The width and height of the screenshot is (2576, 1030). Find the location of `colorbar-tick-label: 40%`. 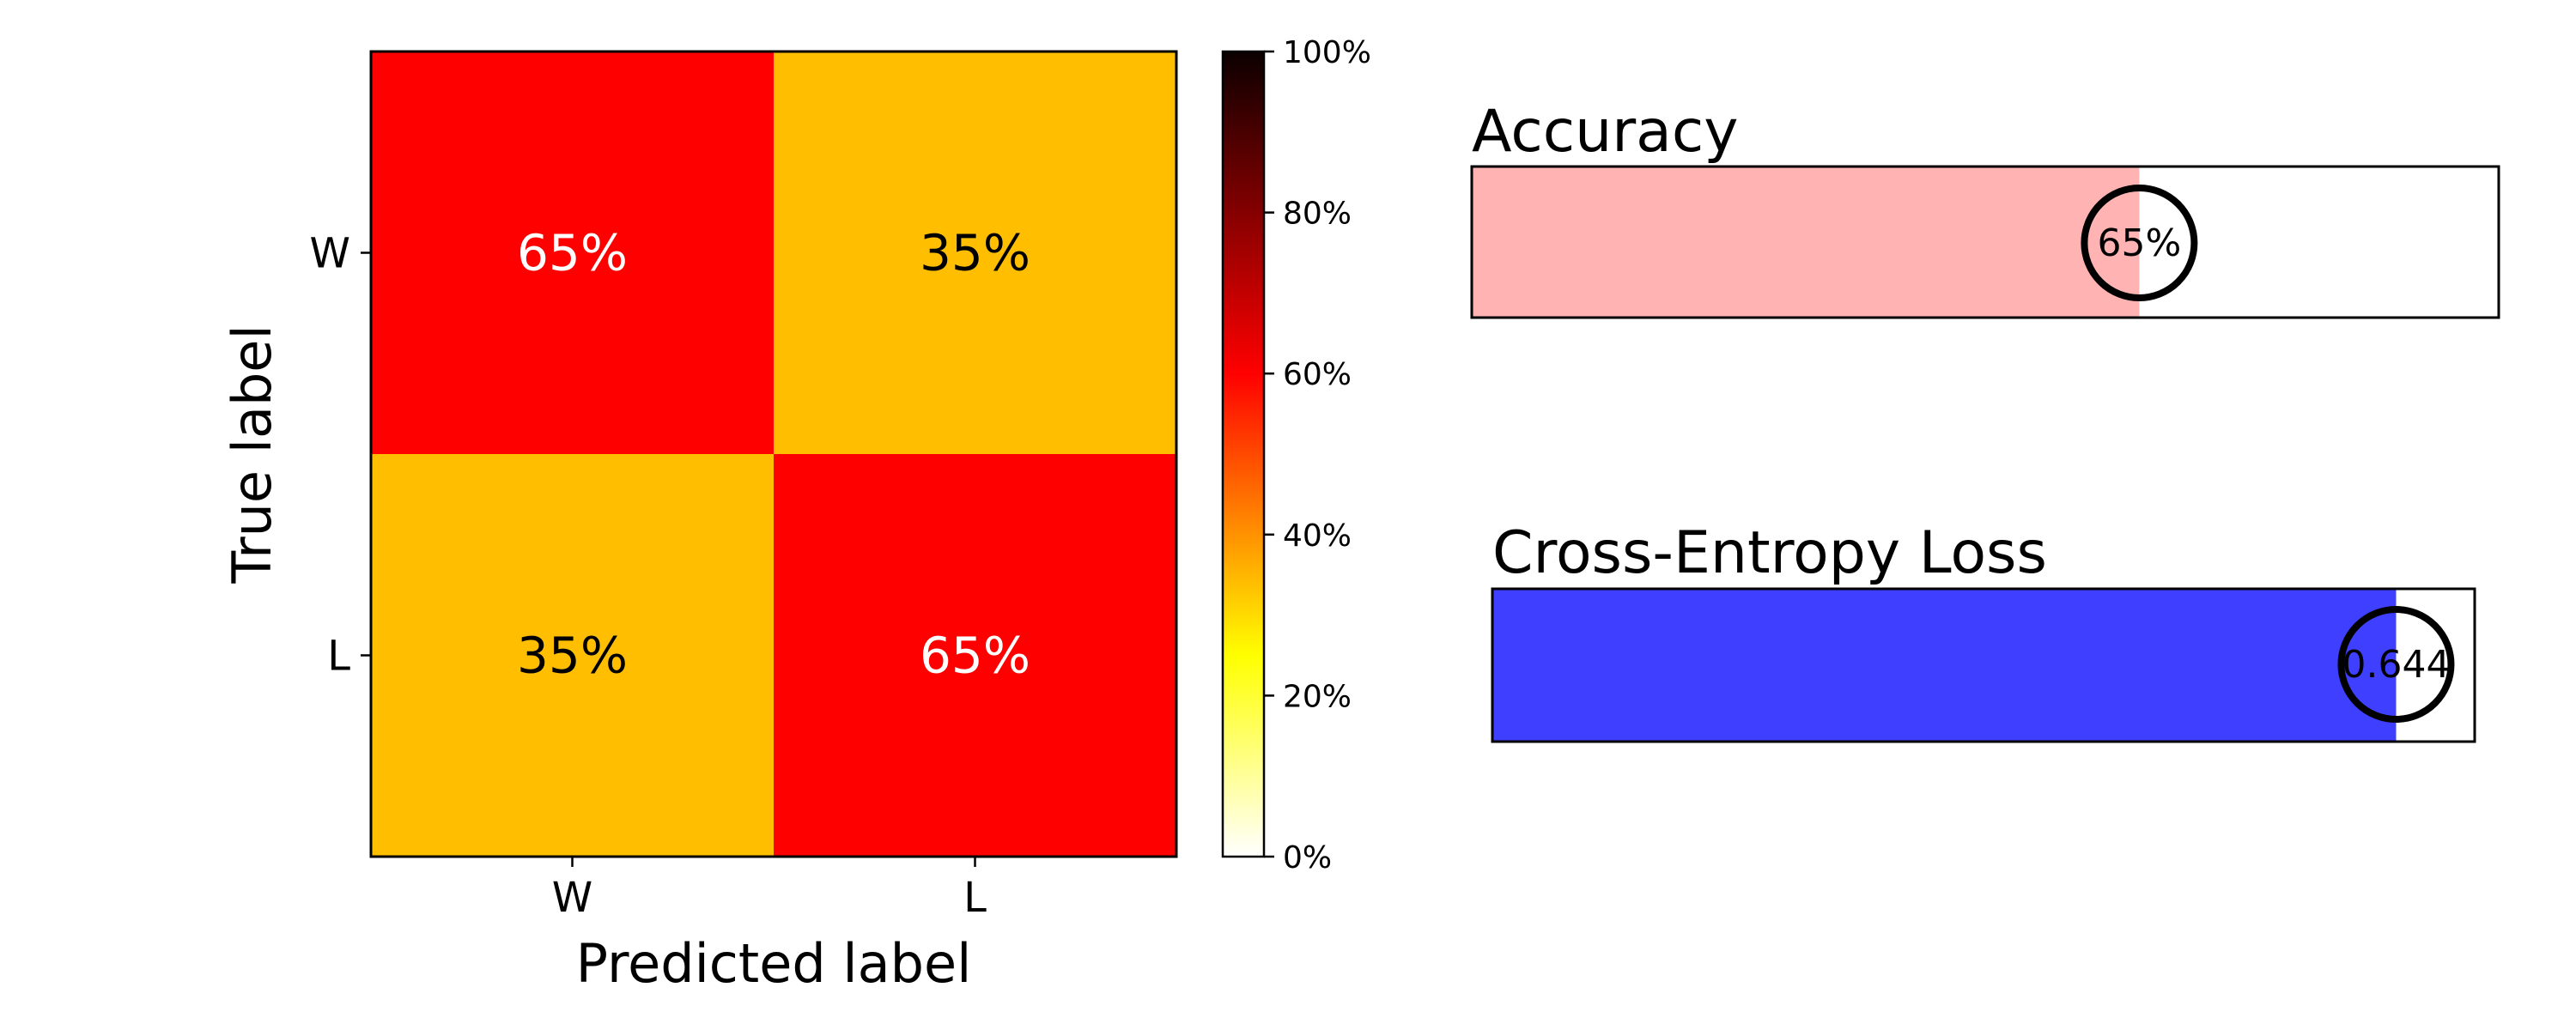

colorbar-tick-label: 40% is located at coordinates (1317, 536).